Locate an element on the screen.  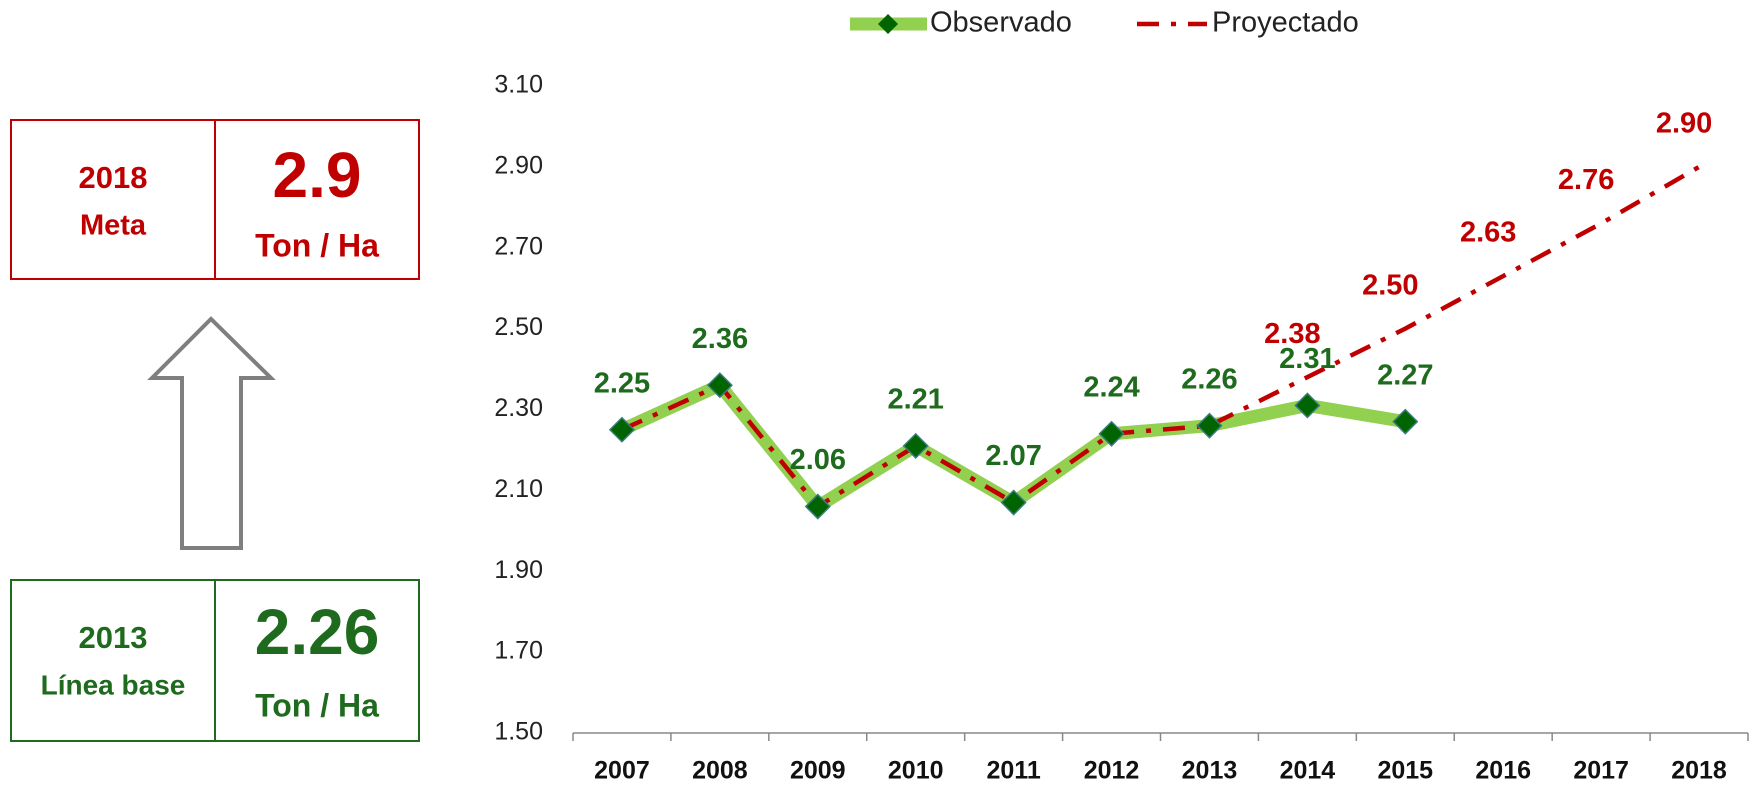
x-tick-label: 2012 is located at coordinates (1112, 771).